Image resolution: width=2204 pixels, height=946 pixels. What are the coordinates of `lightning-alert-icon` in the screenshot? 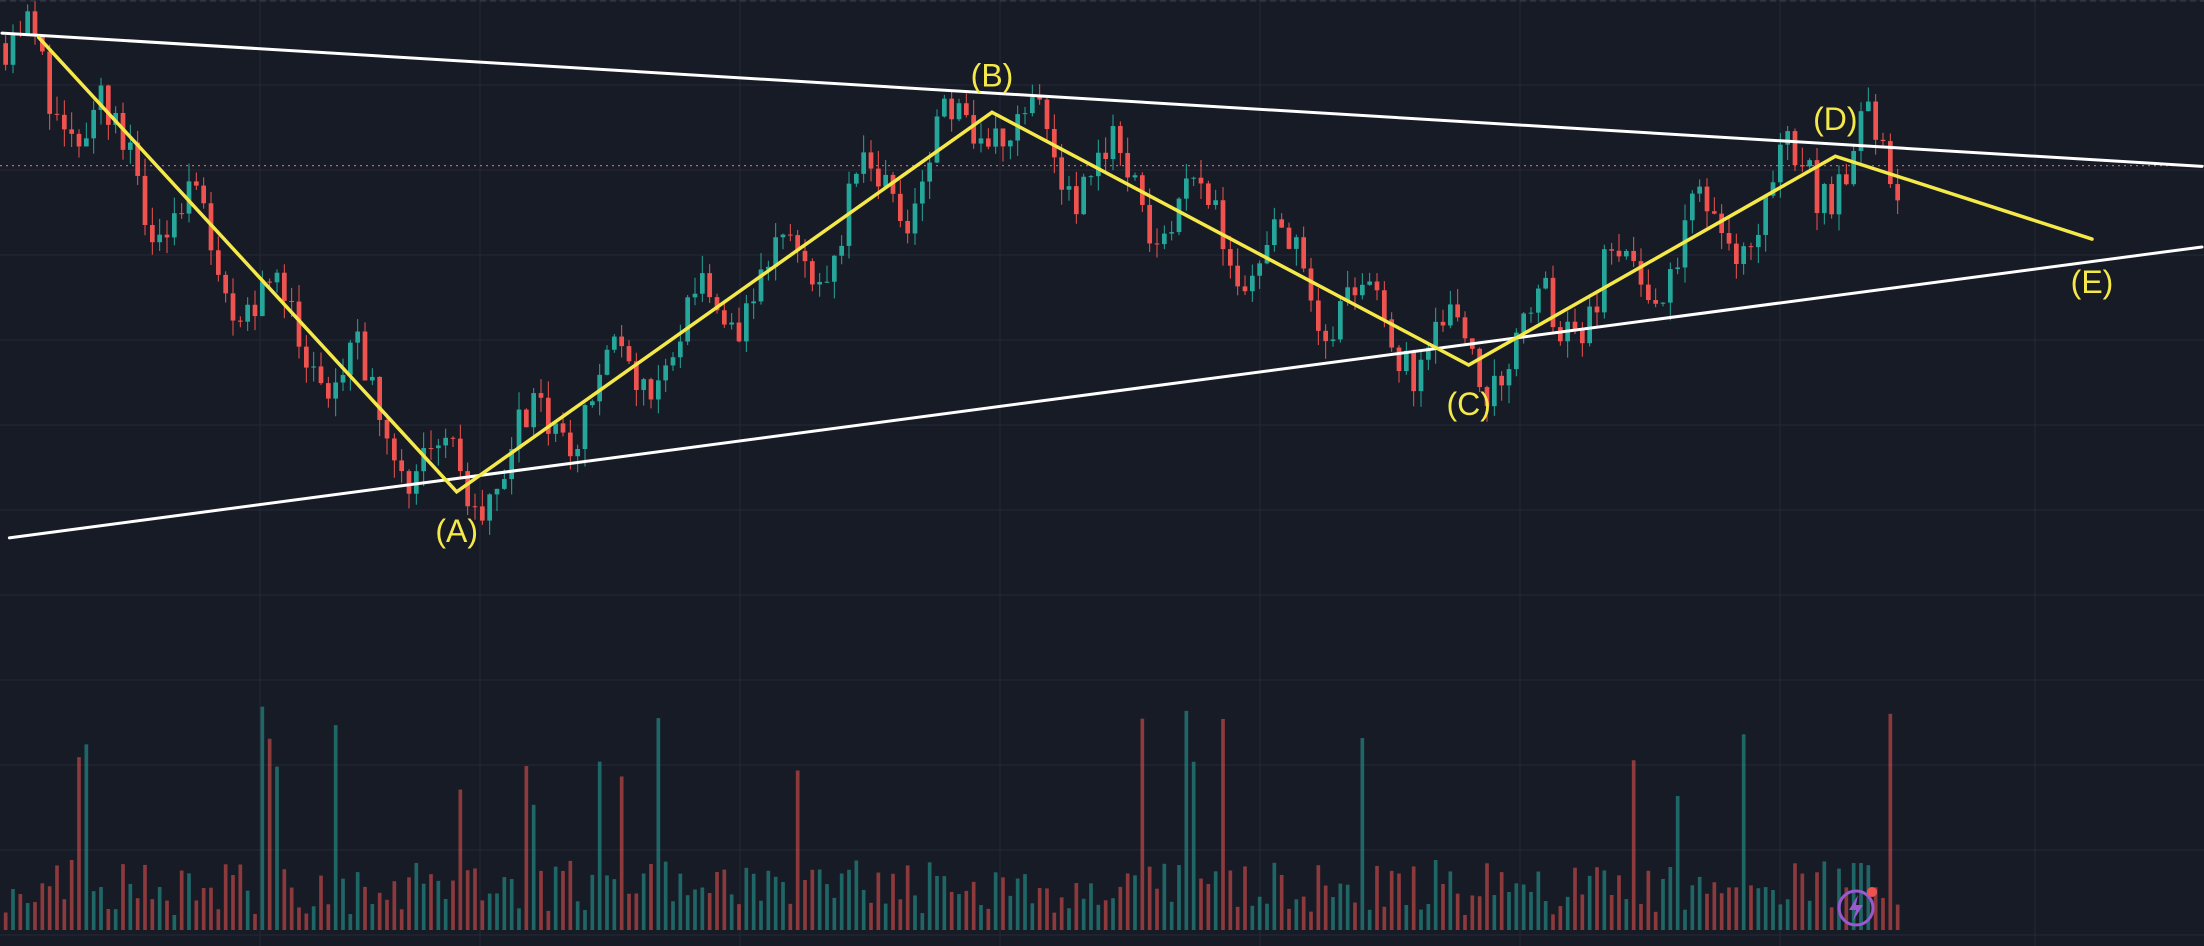 It's located at (1858, 906).